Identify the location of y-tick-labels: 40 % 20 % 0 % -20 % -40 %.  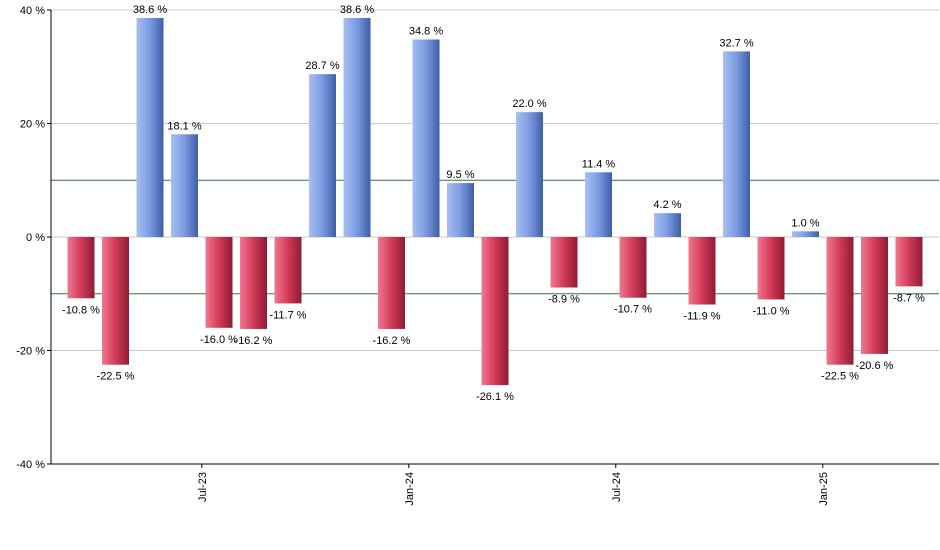
(30, 238).